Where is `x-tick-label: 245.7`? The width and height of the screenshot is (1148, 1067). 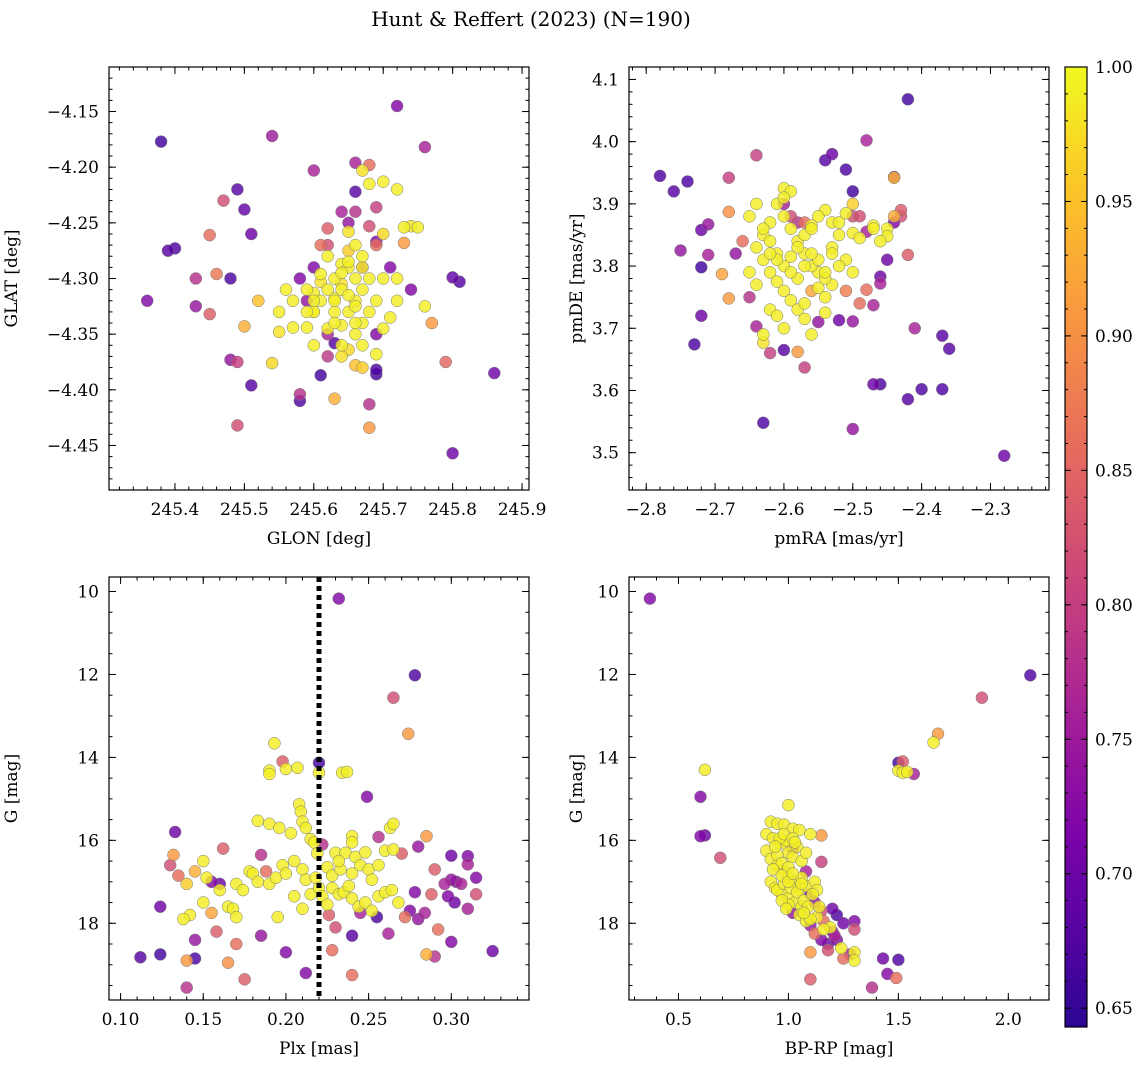
x-tick-label: 245.7 is located at coordinates (383, 510).